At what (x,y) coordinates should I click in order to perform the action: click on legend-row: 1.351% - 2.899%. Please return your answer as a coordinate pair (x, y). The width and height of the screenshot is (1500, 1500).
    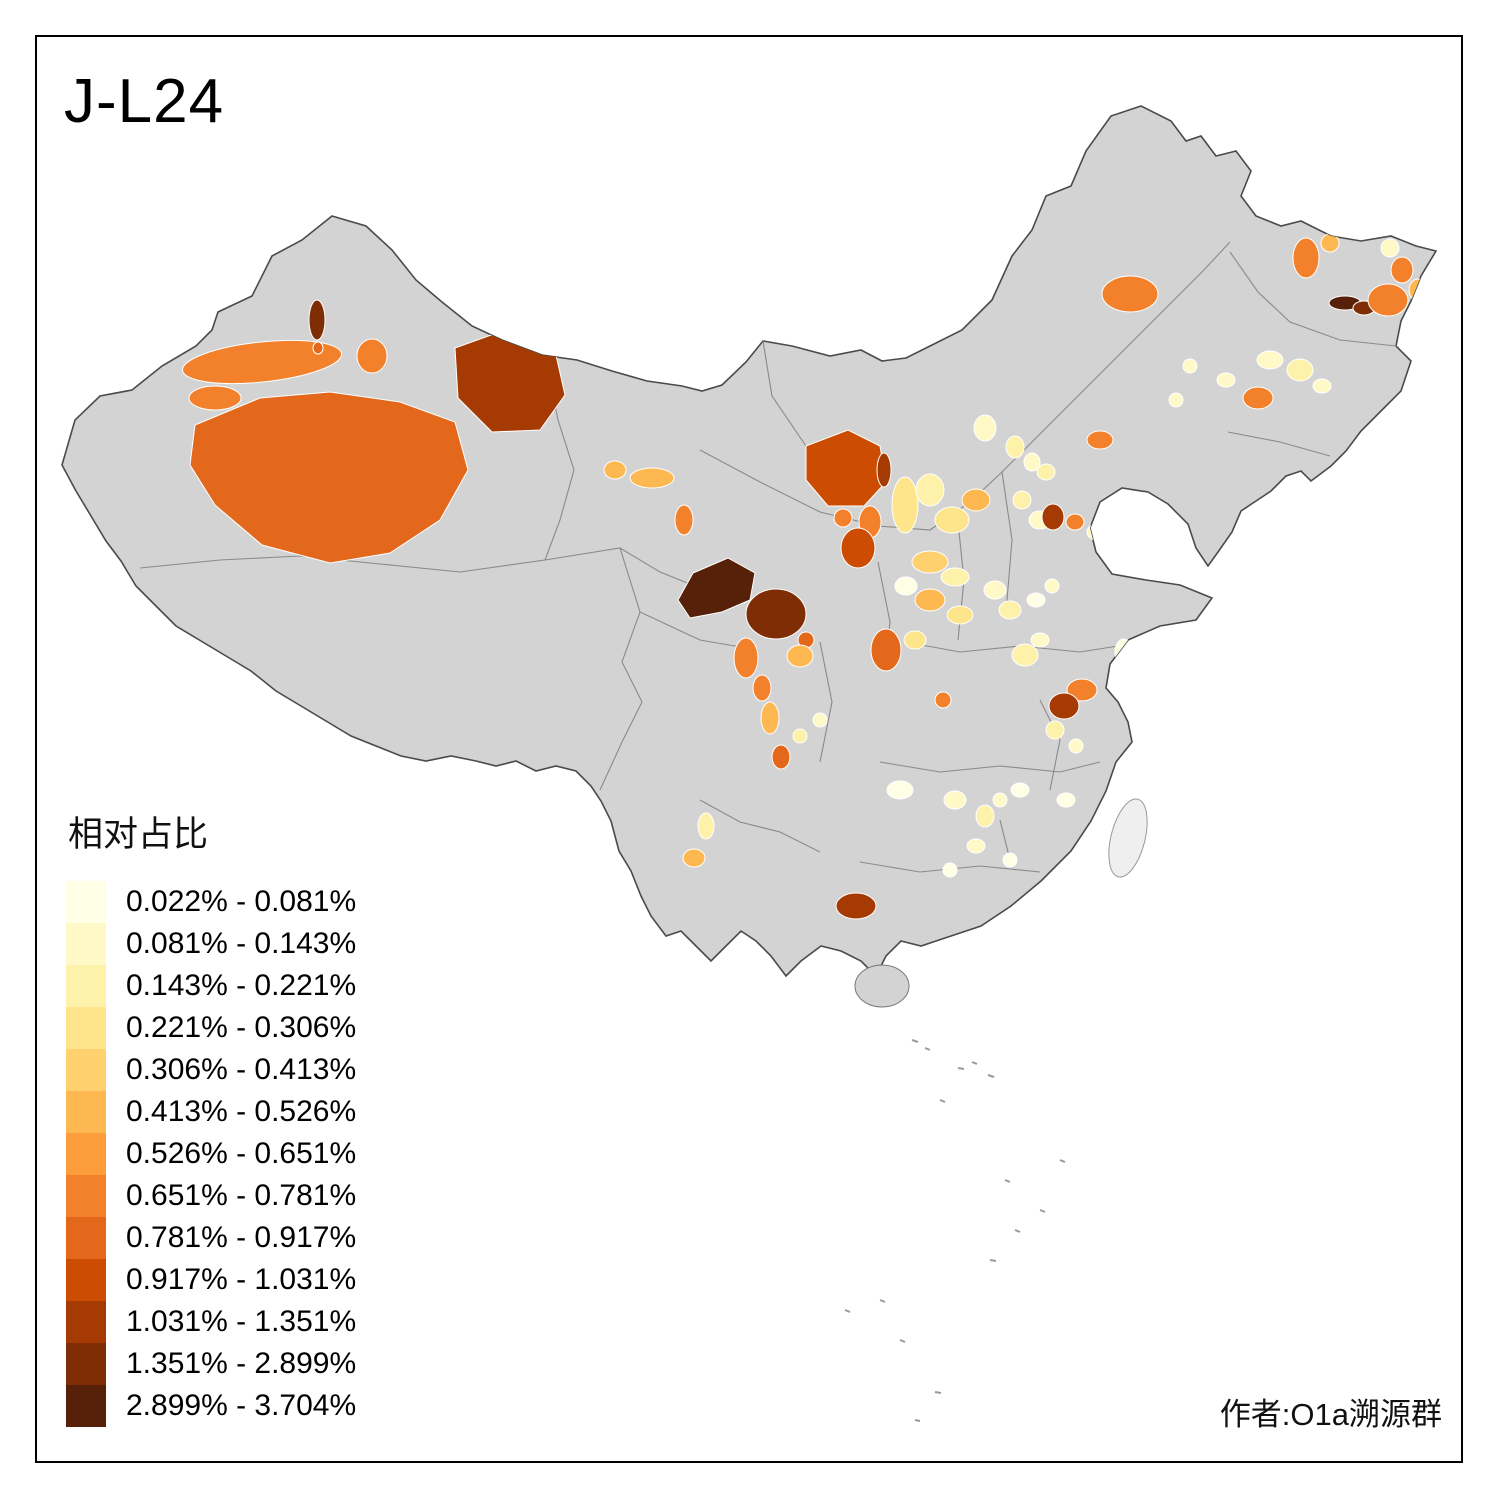
    Looking at the image, I should click on (211, 1364).